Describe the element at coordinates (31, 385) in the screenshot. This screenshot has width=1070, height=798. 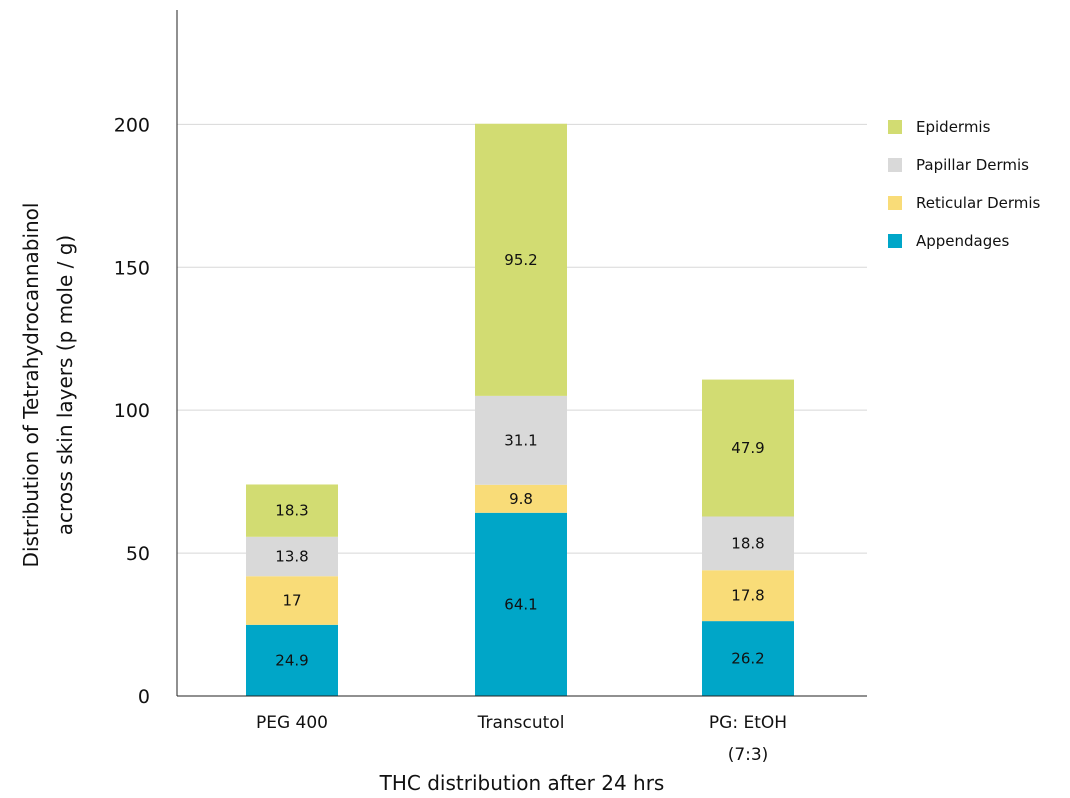
I see `y-axis-title-line-1: Distribution of Tetrahydrocannabinol` at that location.